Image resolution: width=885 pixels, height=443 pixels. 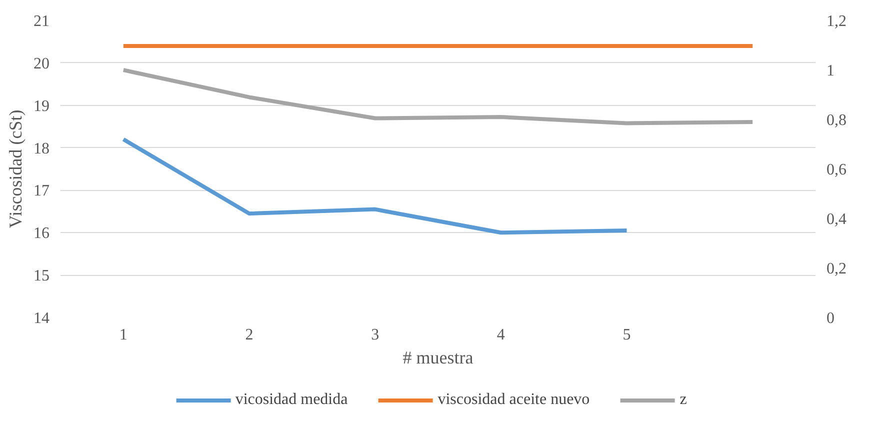 I want to click on y-axis-title: Viscosidad (cSt), so click(x=16, y=169).